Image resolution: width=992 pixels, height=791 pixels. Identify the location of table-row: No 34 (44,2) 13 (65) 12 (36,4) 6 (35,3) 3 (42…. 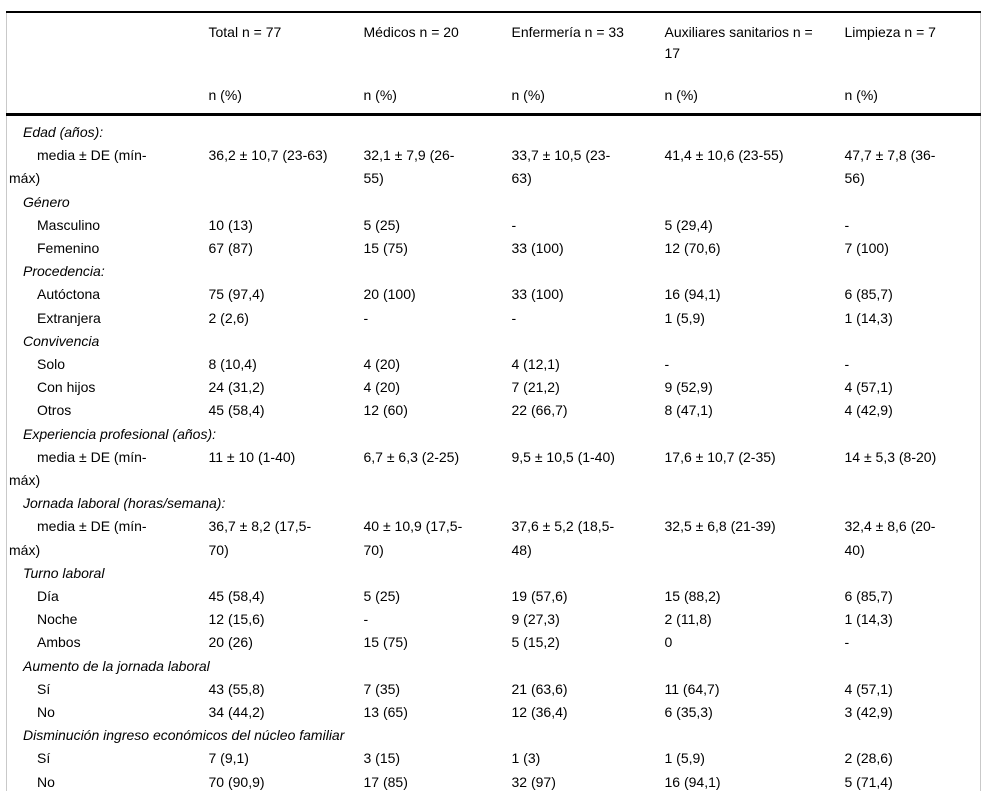
(494, 712).